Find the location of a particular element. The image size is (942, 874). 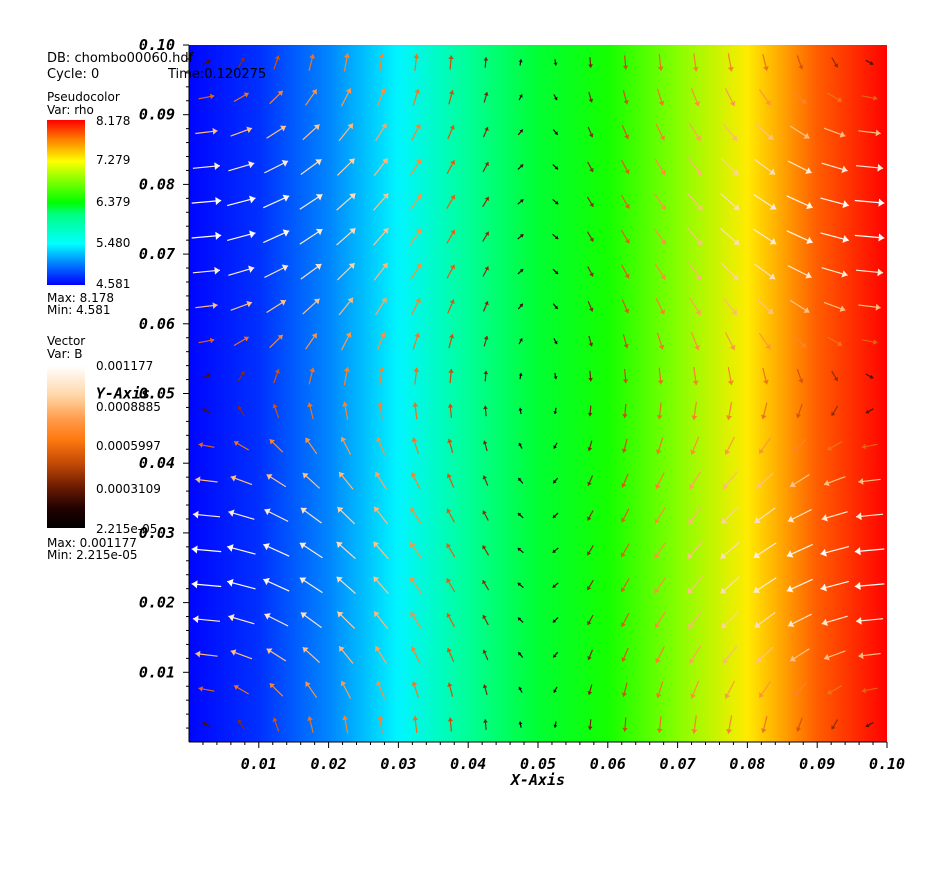

x-tick-label: 0.08 is located at coordinates (747, 764).